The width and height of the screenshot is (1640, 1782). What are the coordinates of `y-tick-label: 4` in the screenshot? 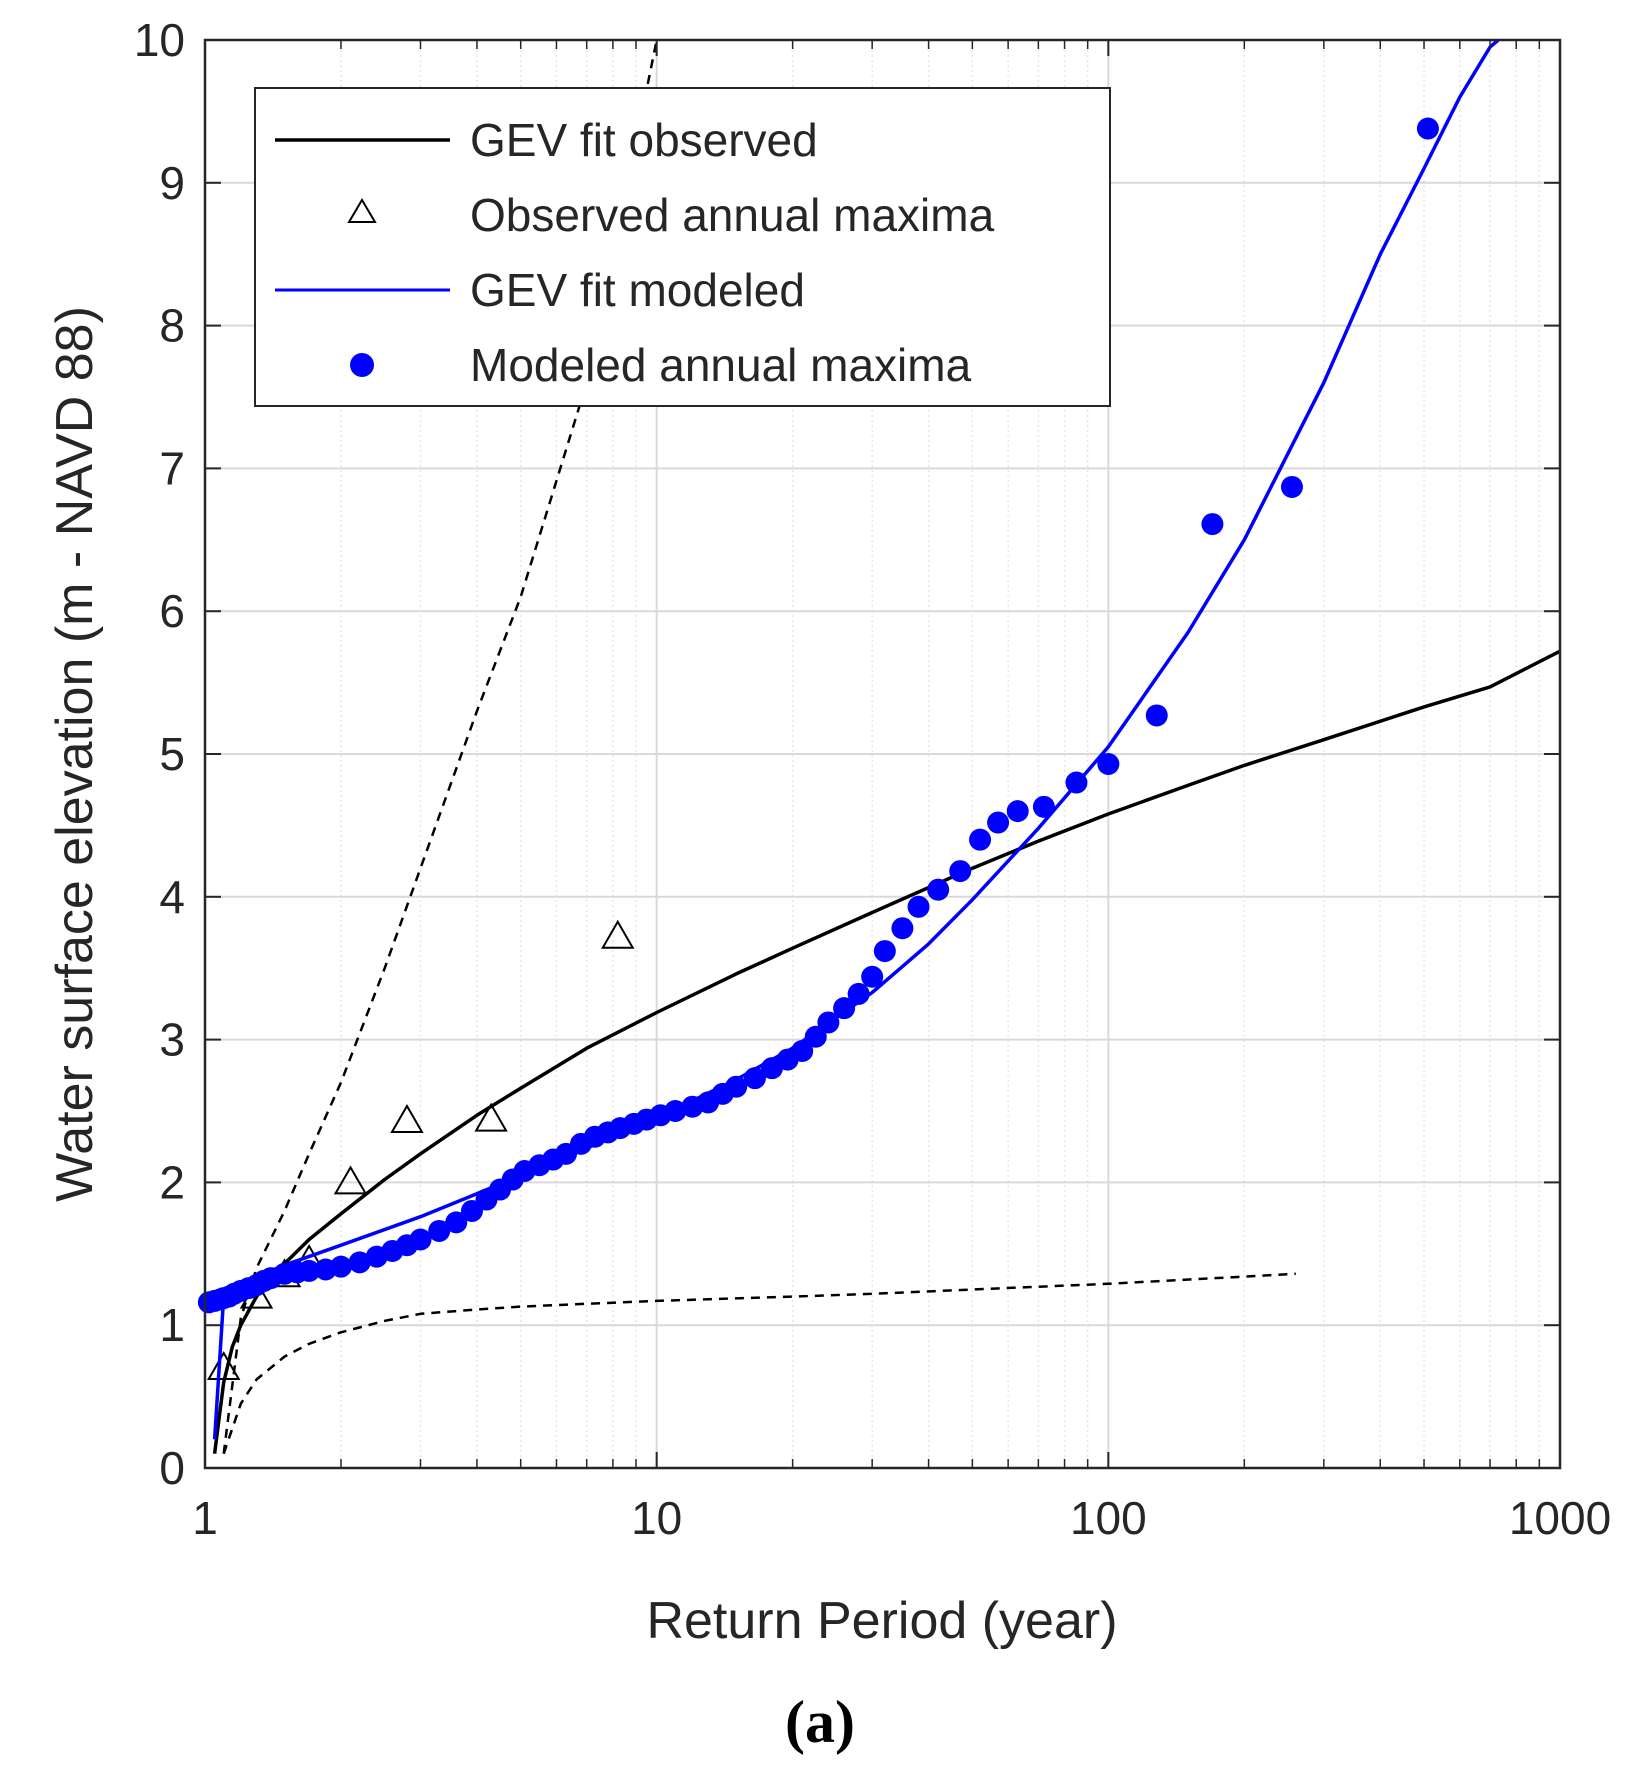 It's located at (172, 897).